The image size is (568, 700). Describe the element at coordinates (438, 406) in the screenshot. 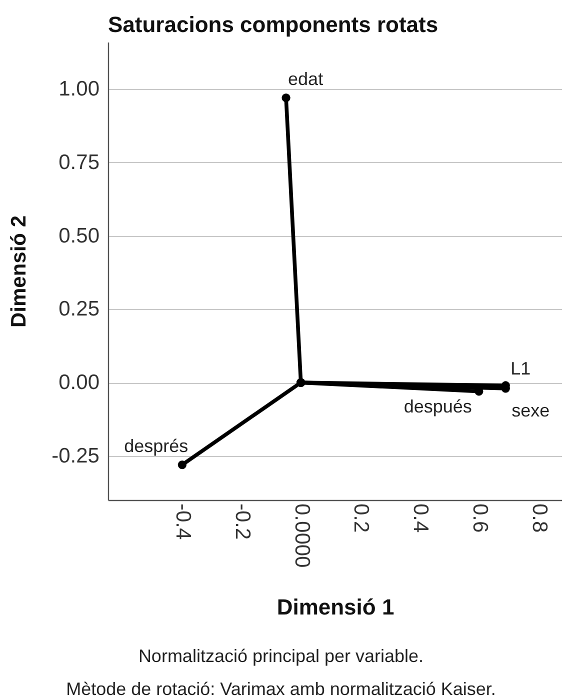

I see `series-label: después` at that location.